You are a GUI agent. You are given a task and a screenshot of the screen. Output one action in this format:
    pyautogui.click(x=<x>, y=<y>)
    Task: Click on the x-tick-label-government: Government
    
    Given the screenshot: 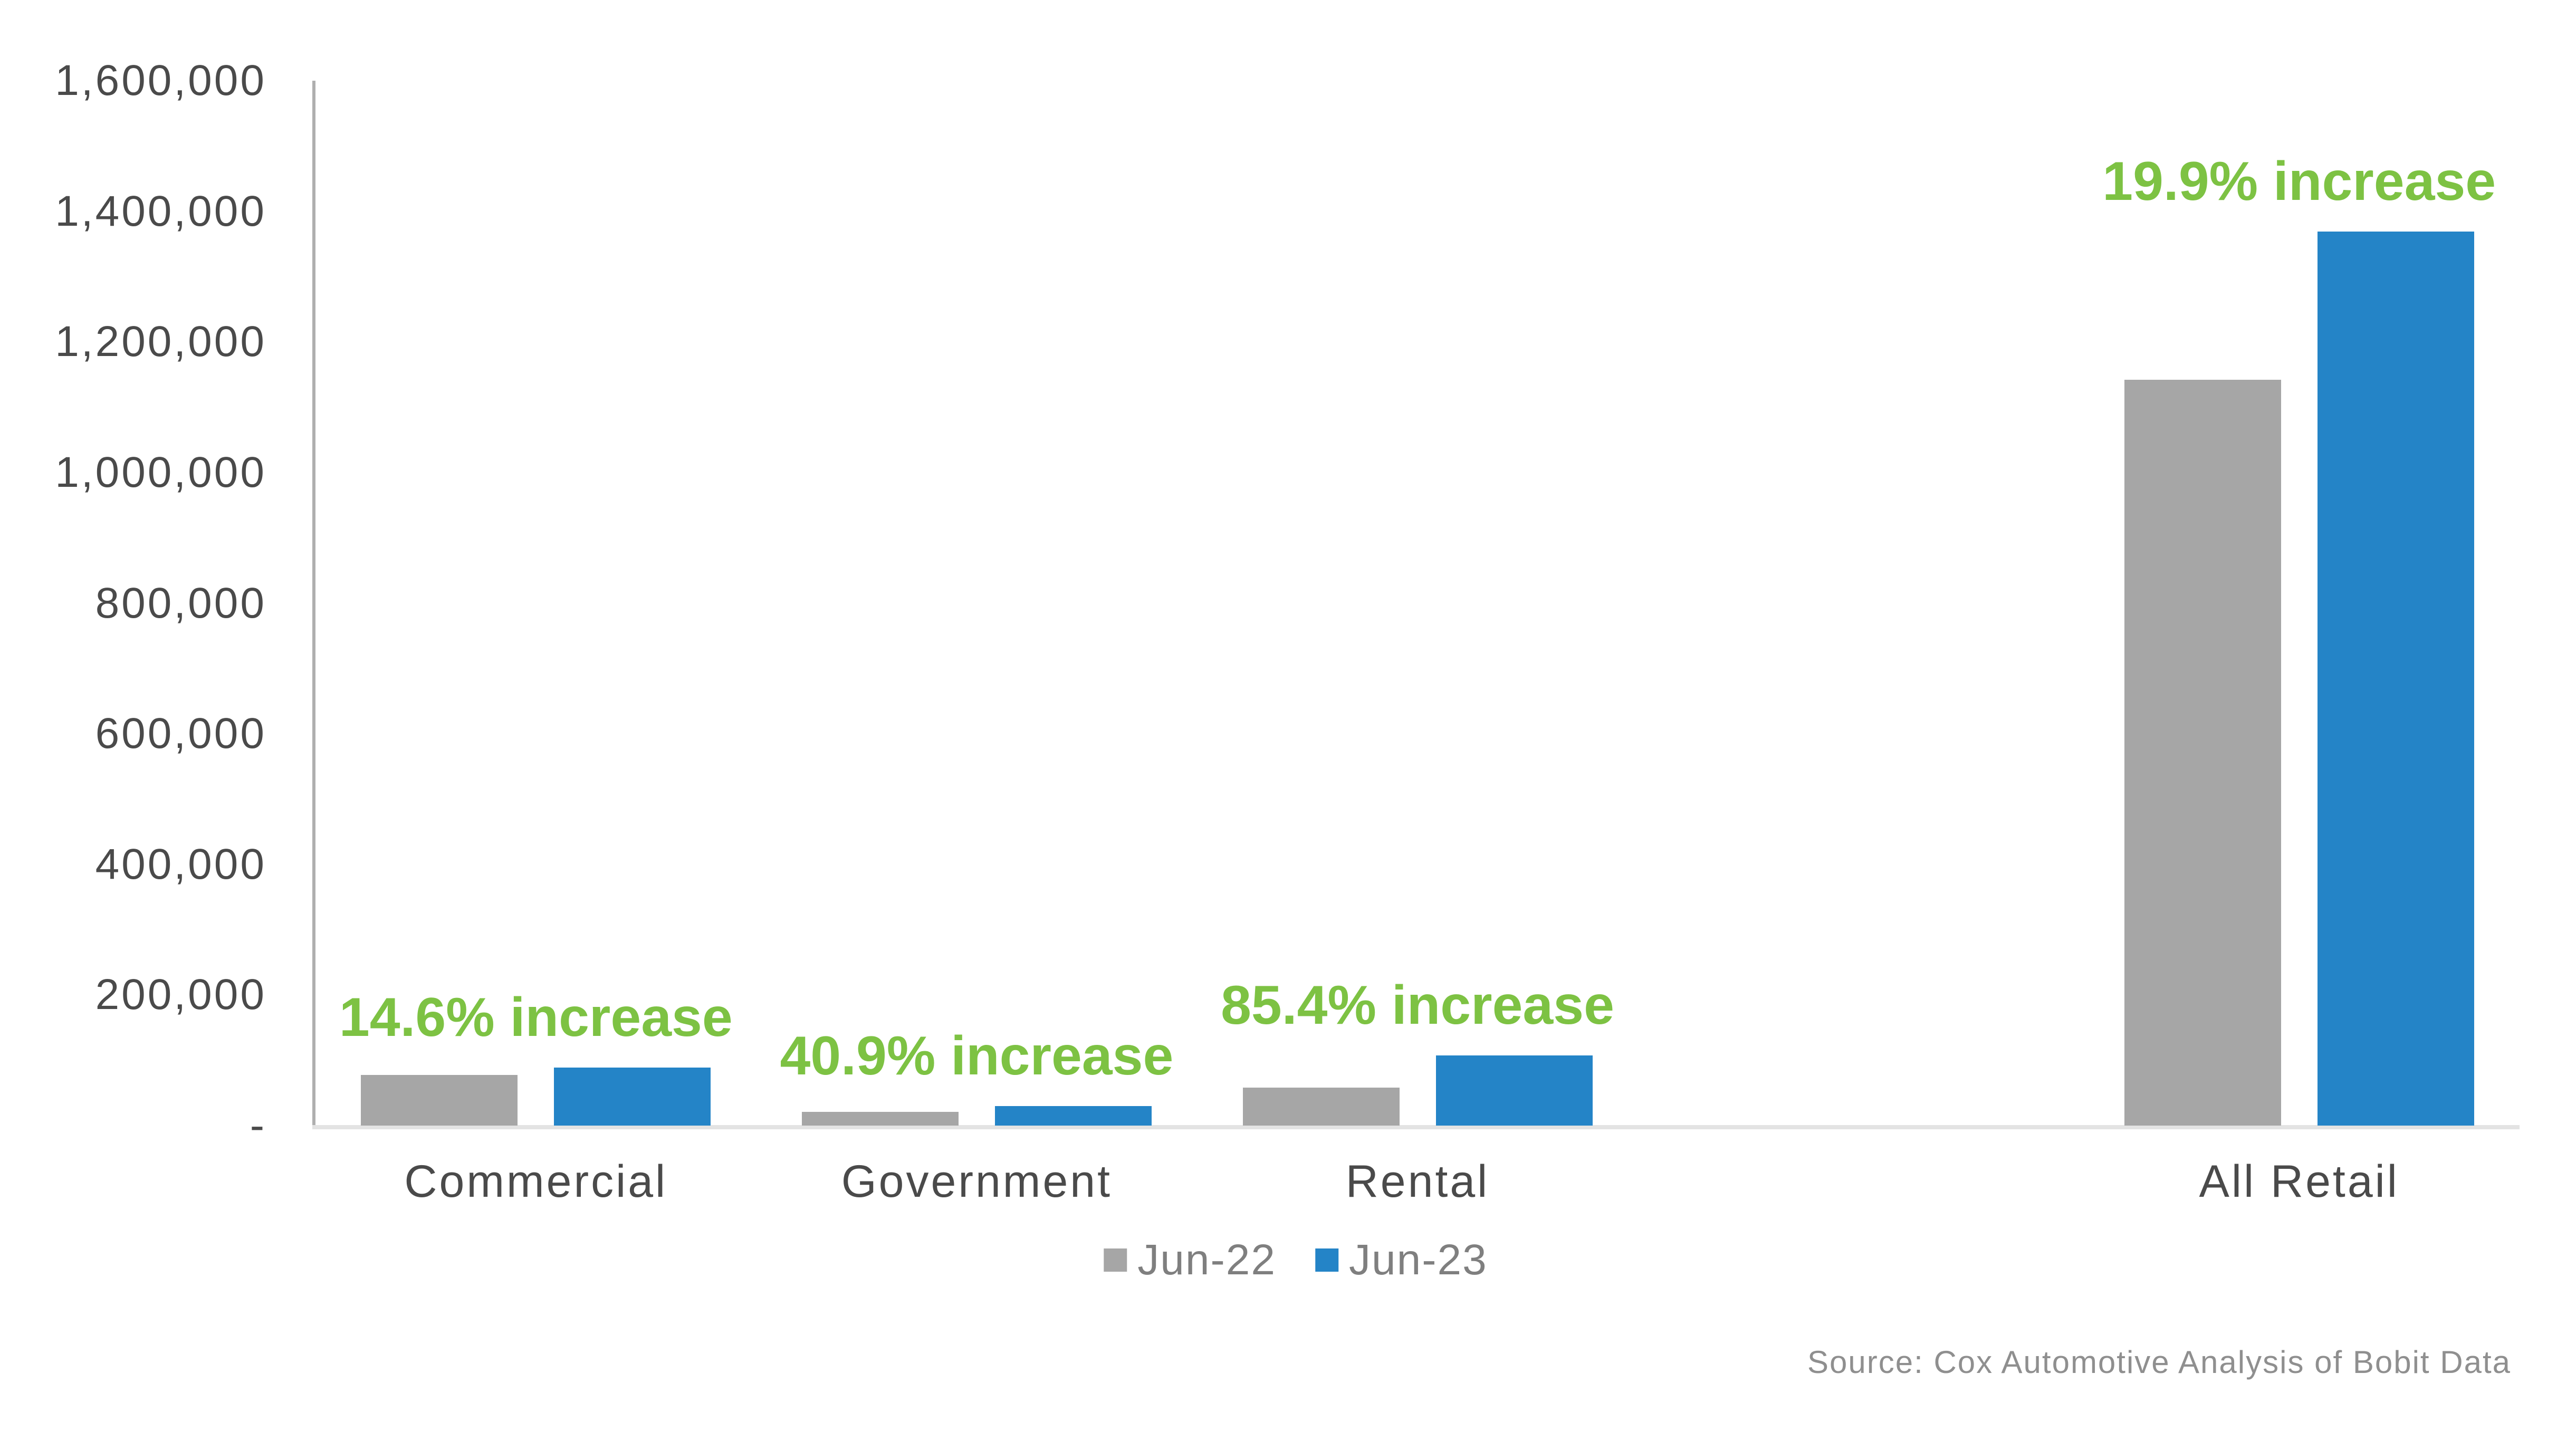 What is the action you would take?
    pyautogui.click(x=976, y=1181)
    